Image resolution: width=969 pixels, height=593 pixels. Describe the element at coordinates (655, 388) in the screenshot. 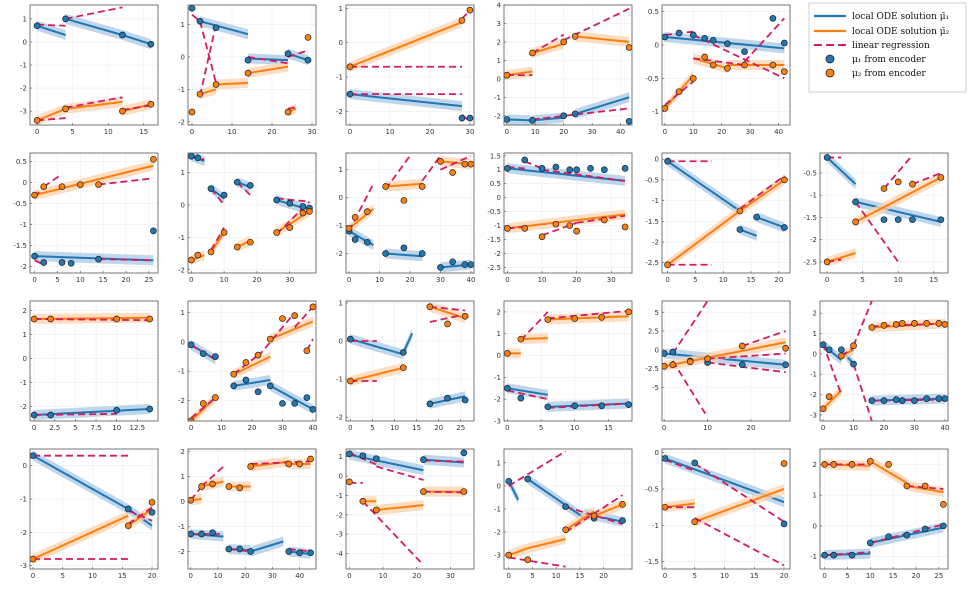

I see `y-tick-label: -5` at that location.